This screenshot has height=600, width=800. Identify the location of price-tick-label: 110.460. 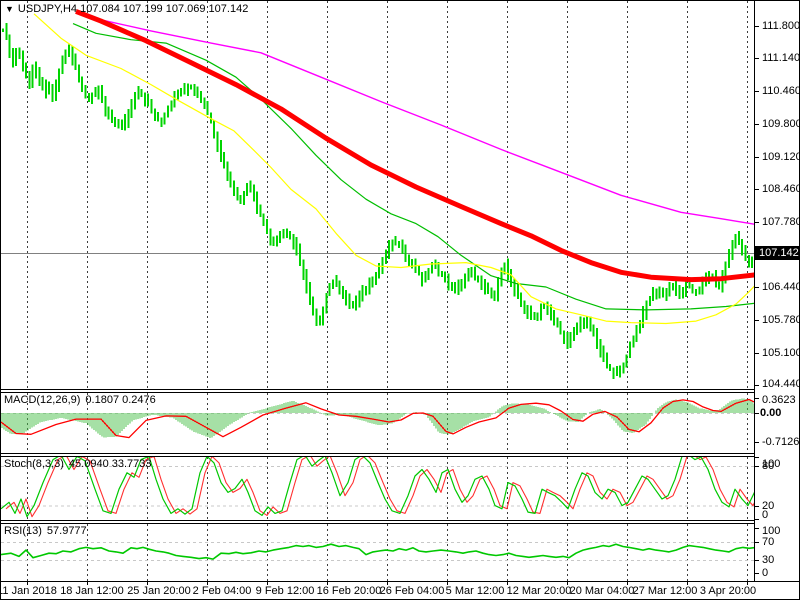
(781, 91).